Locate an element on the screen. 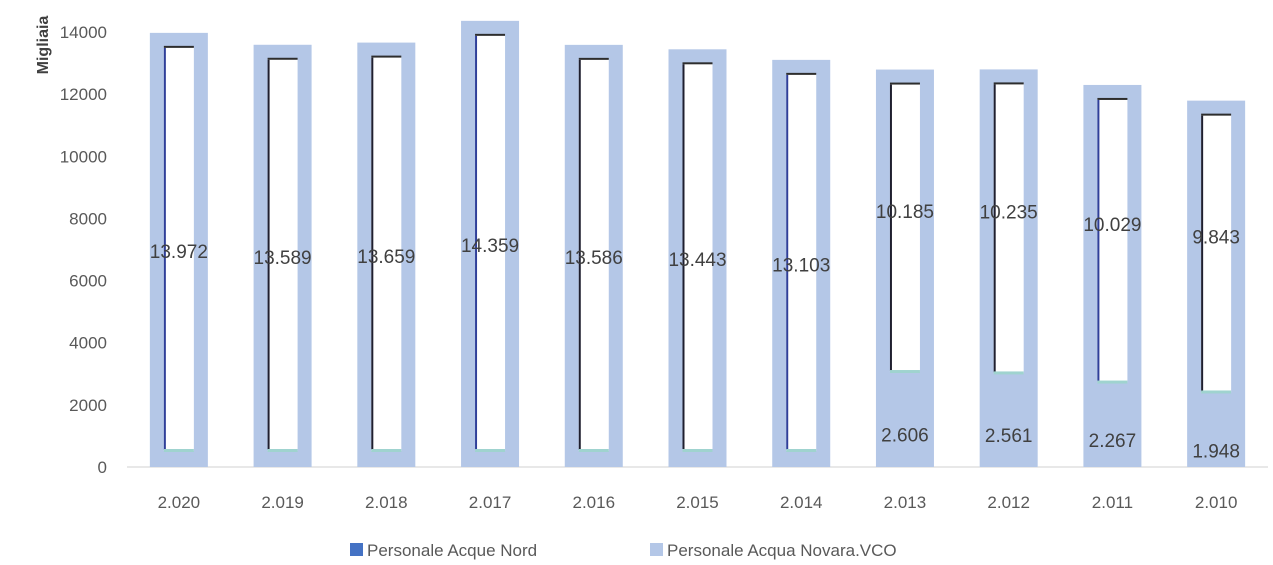 The width and height of the screenshot is (1273, 565). y-tick-label: 10000 is located at coordinates (83, 156).